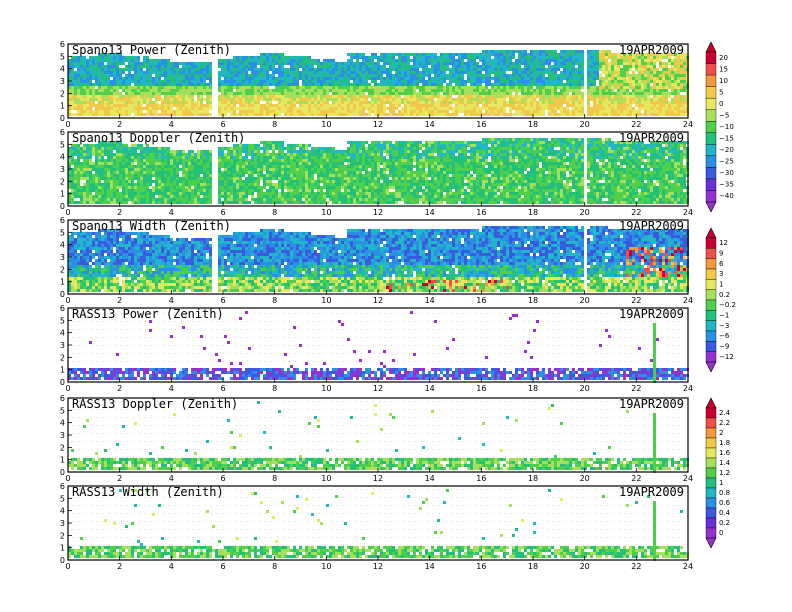  I want to click on colorbar-label: 3, so click(721, 274).